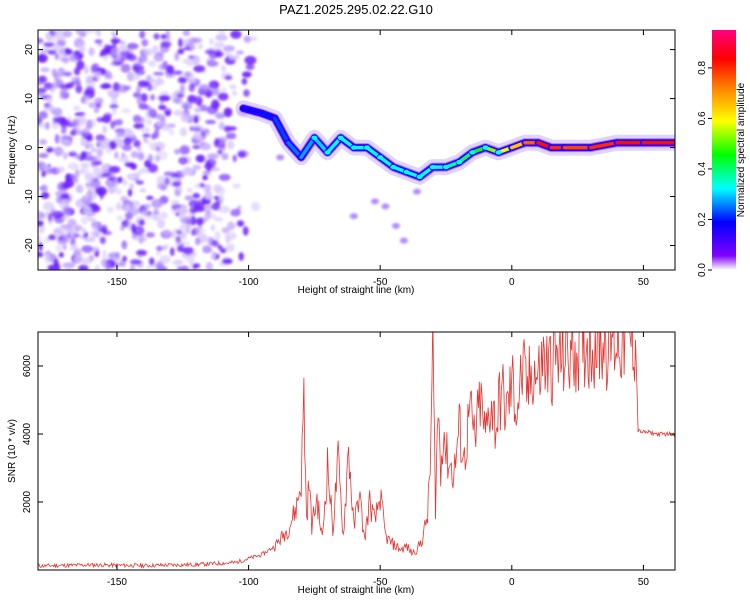 The width and height of the screenshot is (750, 600). Describe the element at coordinates (512, 582) in the screenshot. I see `x-tick-label: 0` at that location.